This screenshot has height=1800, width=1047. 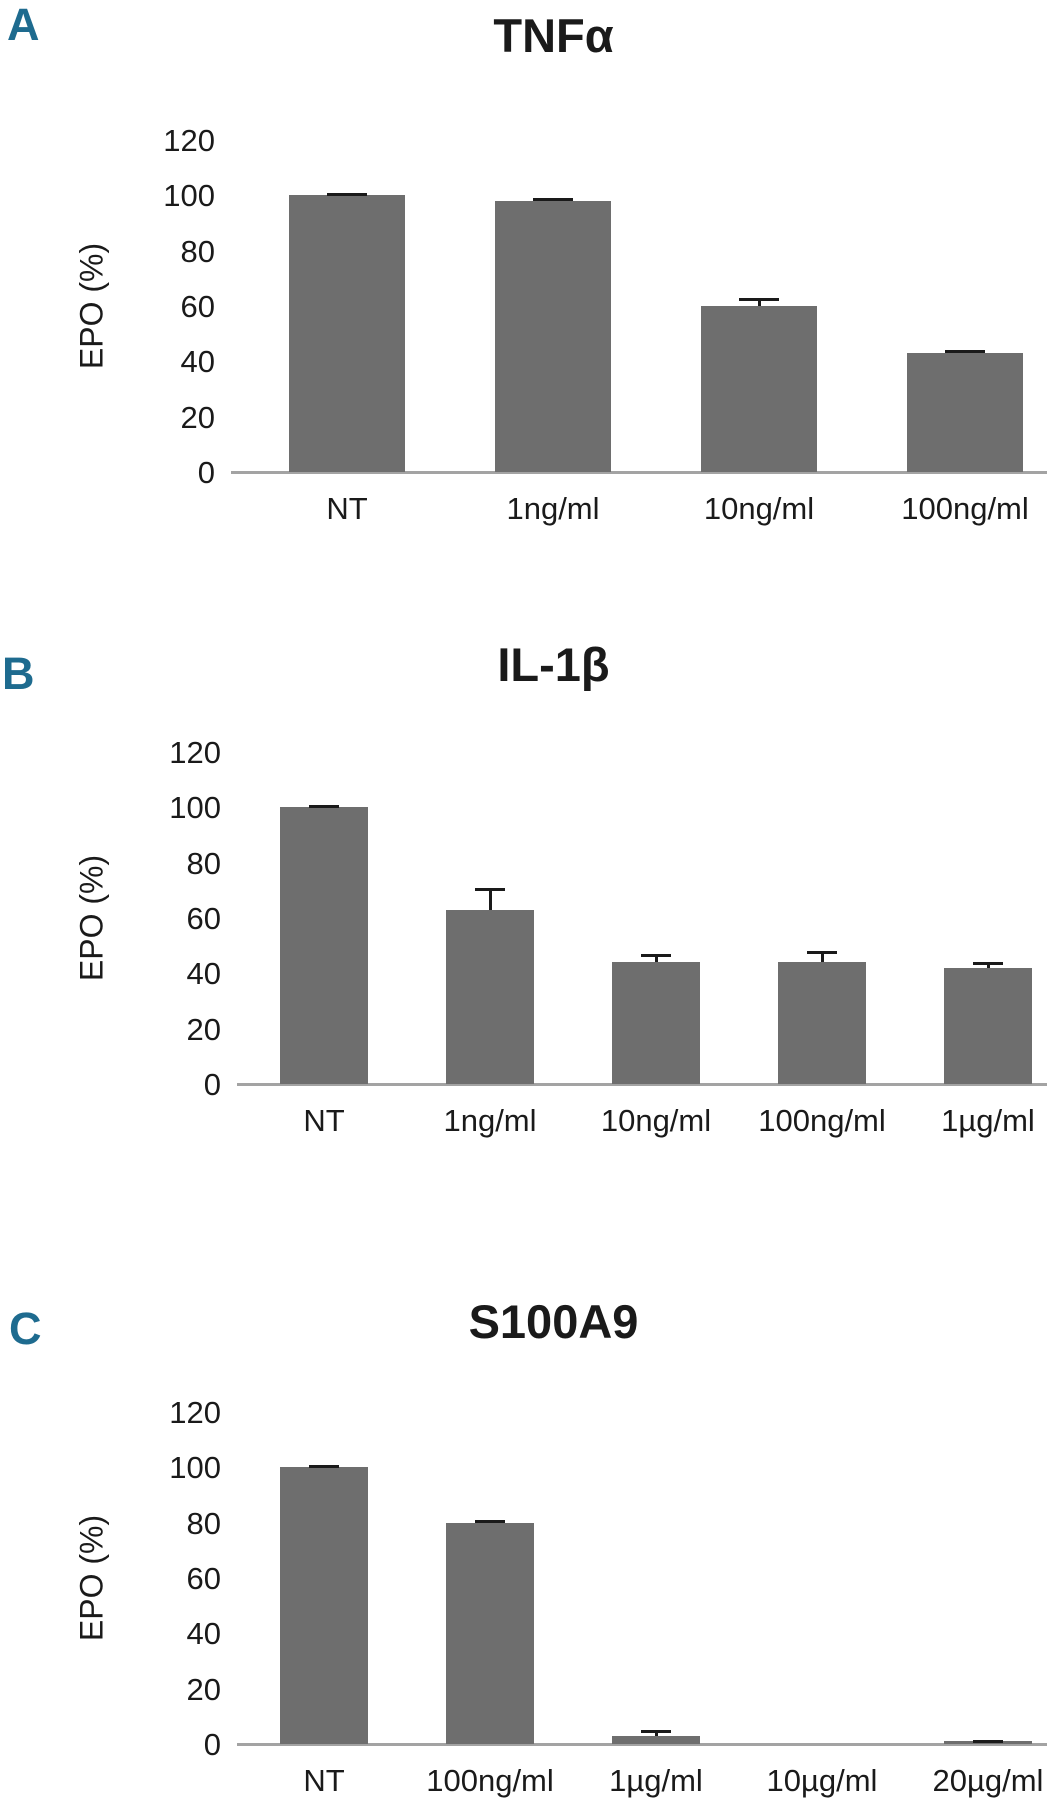 I want to click on plot-area-c, so click(x=642, y=1579).